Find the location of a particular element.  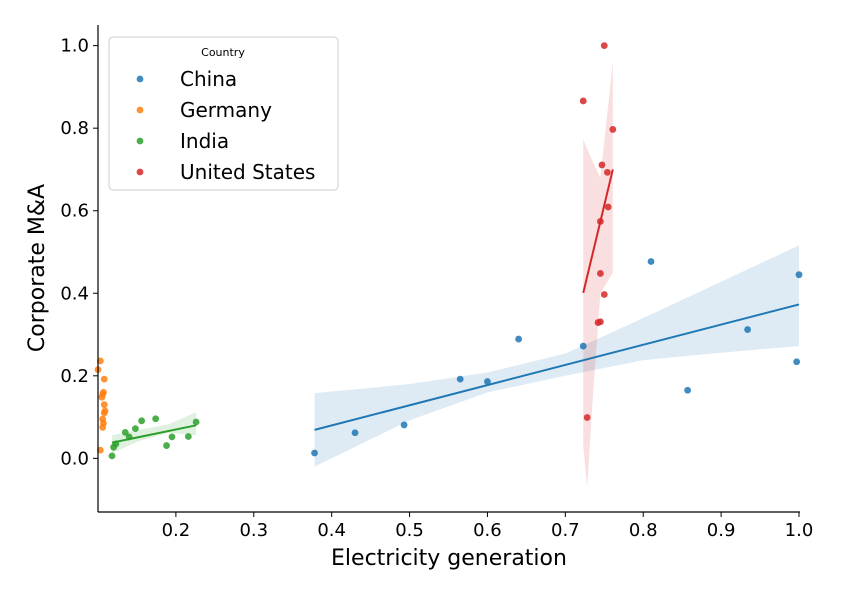

y-ticks: 0.0 0.2 0.4 0.6 0.8 1.0 is located at coordinates (79, 252).